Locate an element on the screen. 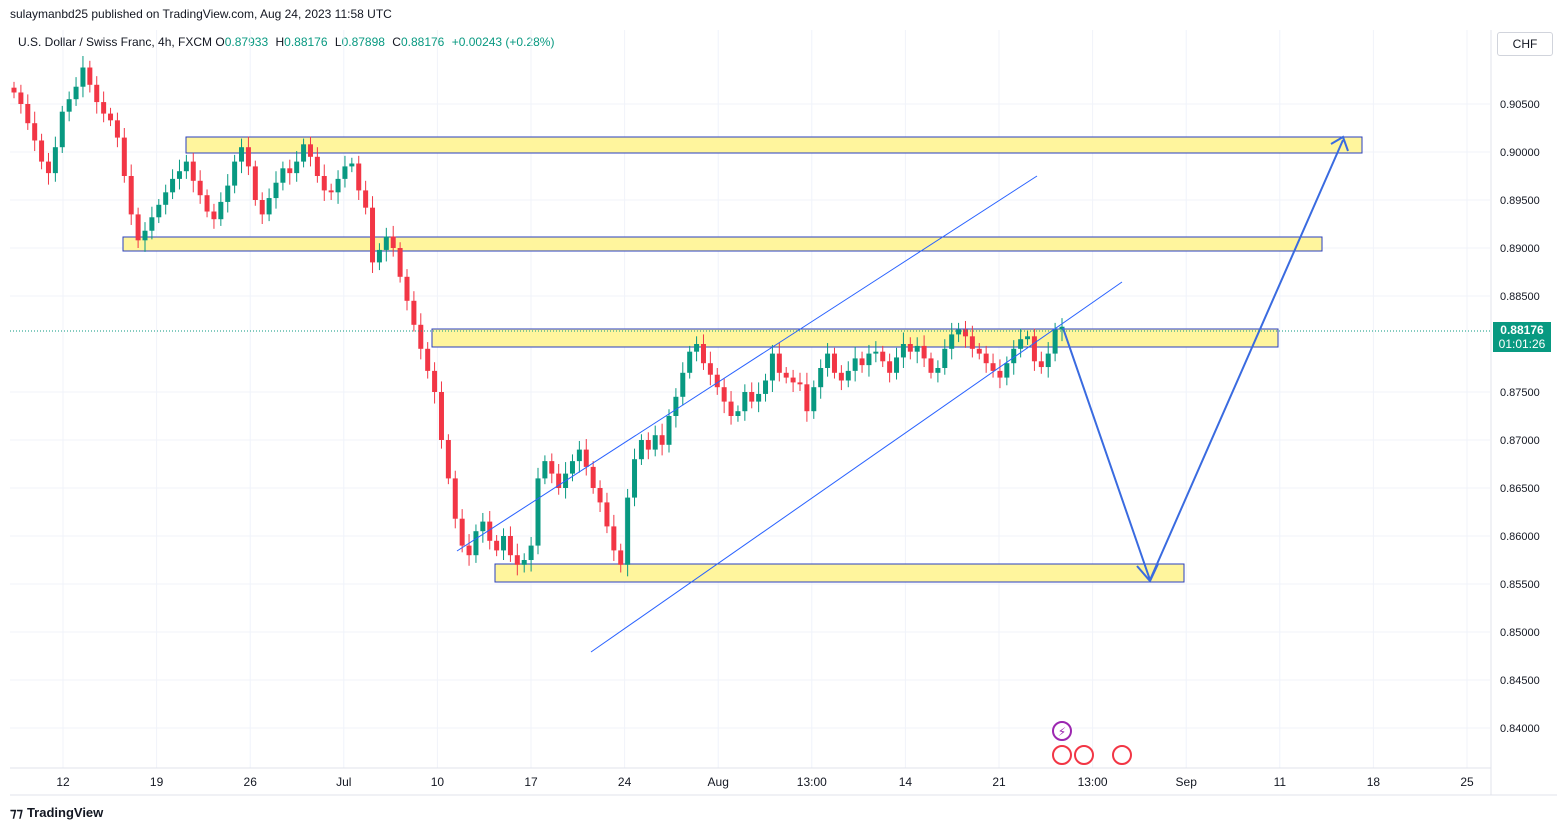 The height and width of the screenshot is (831, 1567). close-label: C is located at coordinates (396, 42).